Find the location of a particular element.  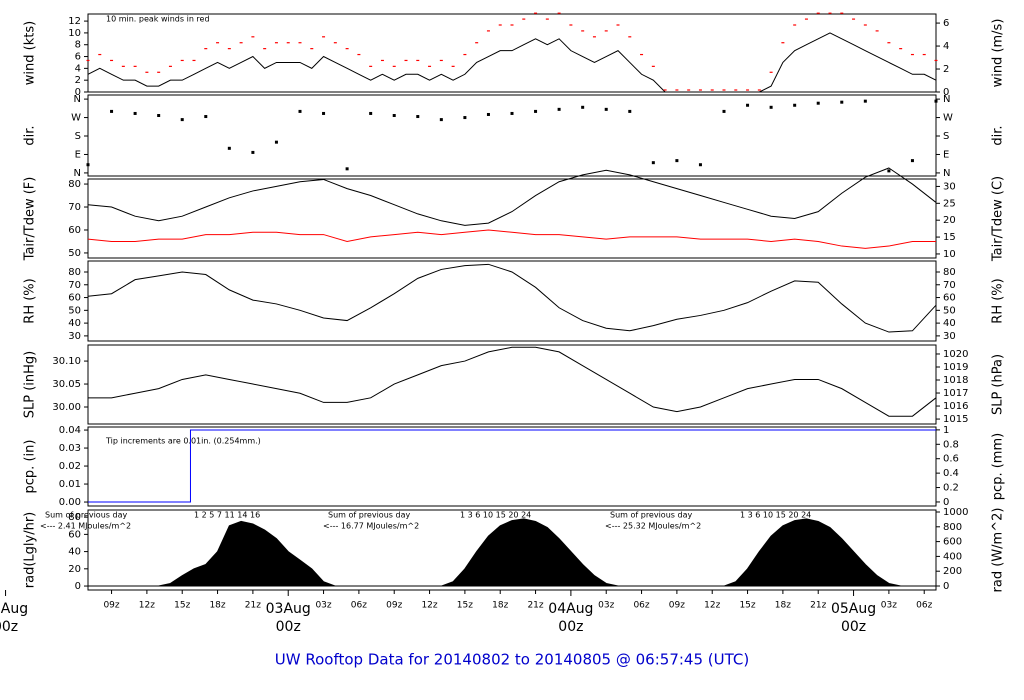

y-axis-label: SLP (inHg) is located at coordinates (30, 385).